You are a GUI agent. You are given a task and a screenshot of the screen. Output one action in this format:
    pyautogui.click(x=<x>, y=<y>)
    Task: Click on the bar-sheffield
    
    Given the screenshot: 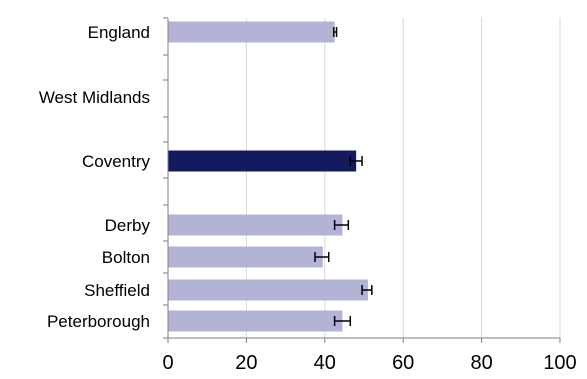 What is the action you would take?
    pyautogui.click(x=268, y=290)
    